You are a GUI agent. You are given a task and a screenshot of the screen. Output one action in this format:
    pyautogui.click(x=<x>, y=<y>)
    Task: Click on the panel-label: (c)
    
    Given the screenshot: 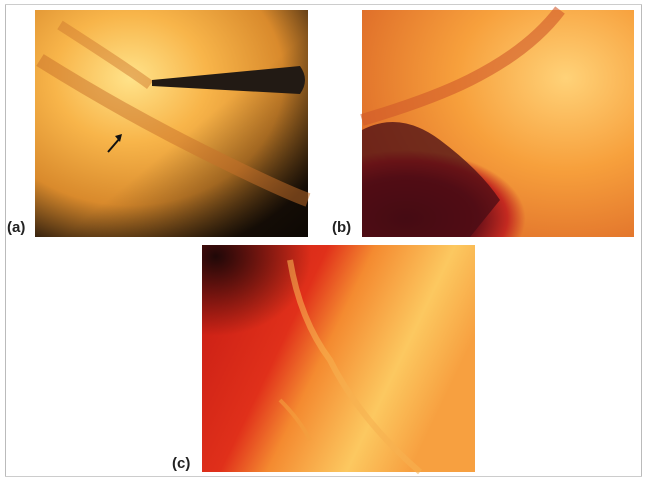 What is the action you would take?
    pyautogui.click(x=181, y=463)
    